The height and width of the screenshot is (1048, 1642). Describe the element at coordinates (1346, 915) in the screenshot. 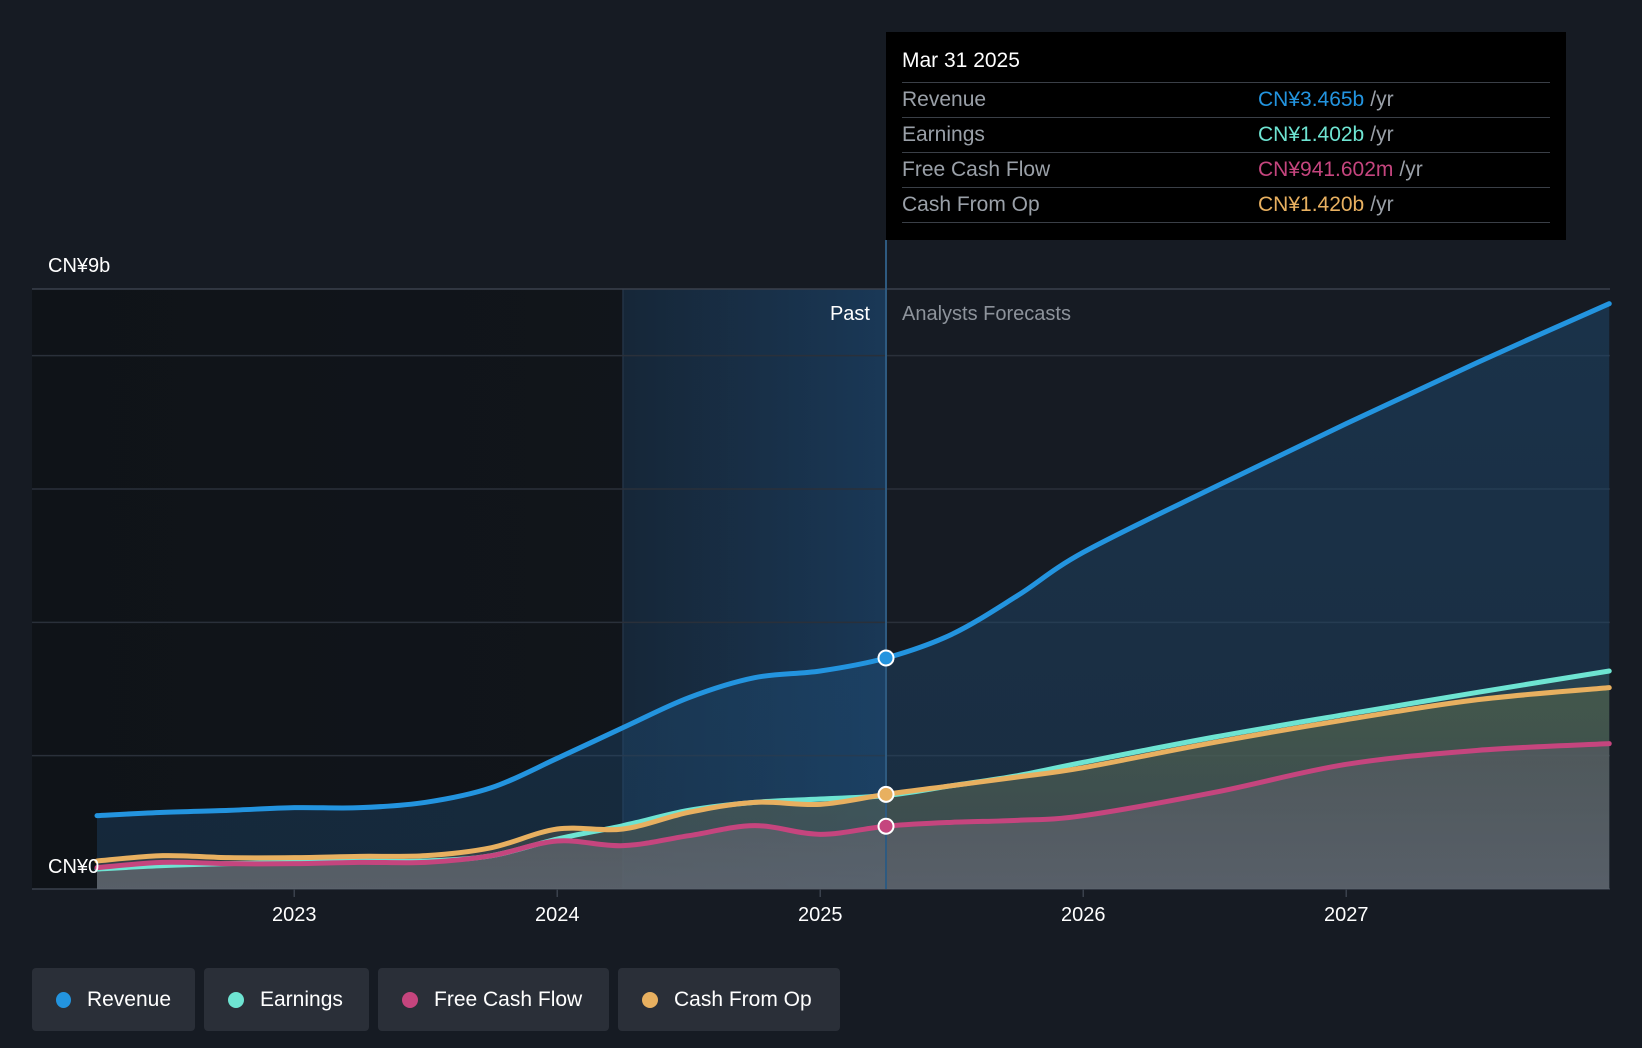

I see `x-tick-label: 2027` at that location.